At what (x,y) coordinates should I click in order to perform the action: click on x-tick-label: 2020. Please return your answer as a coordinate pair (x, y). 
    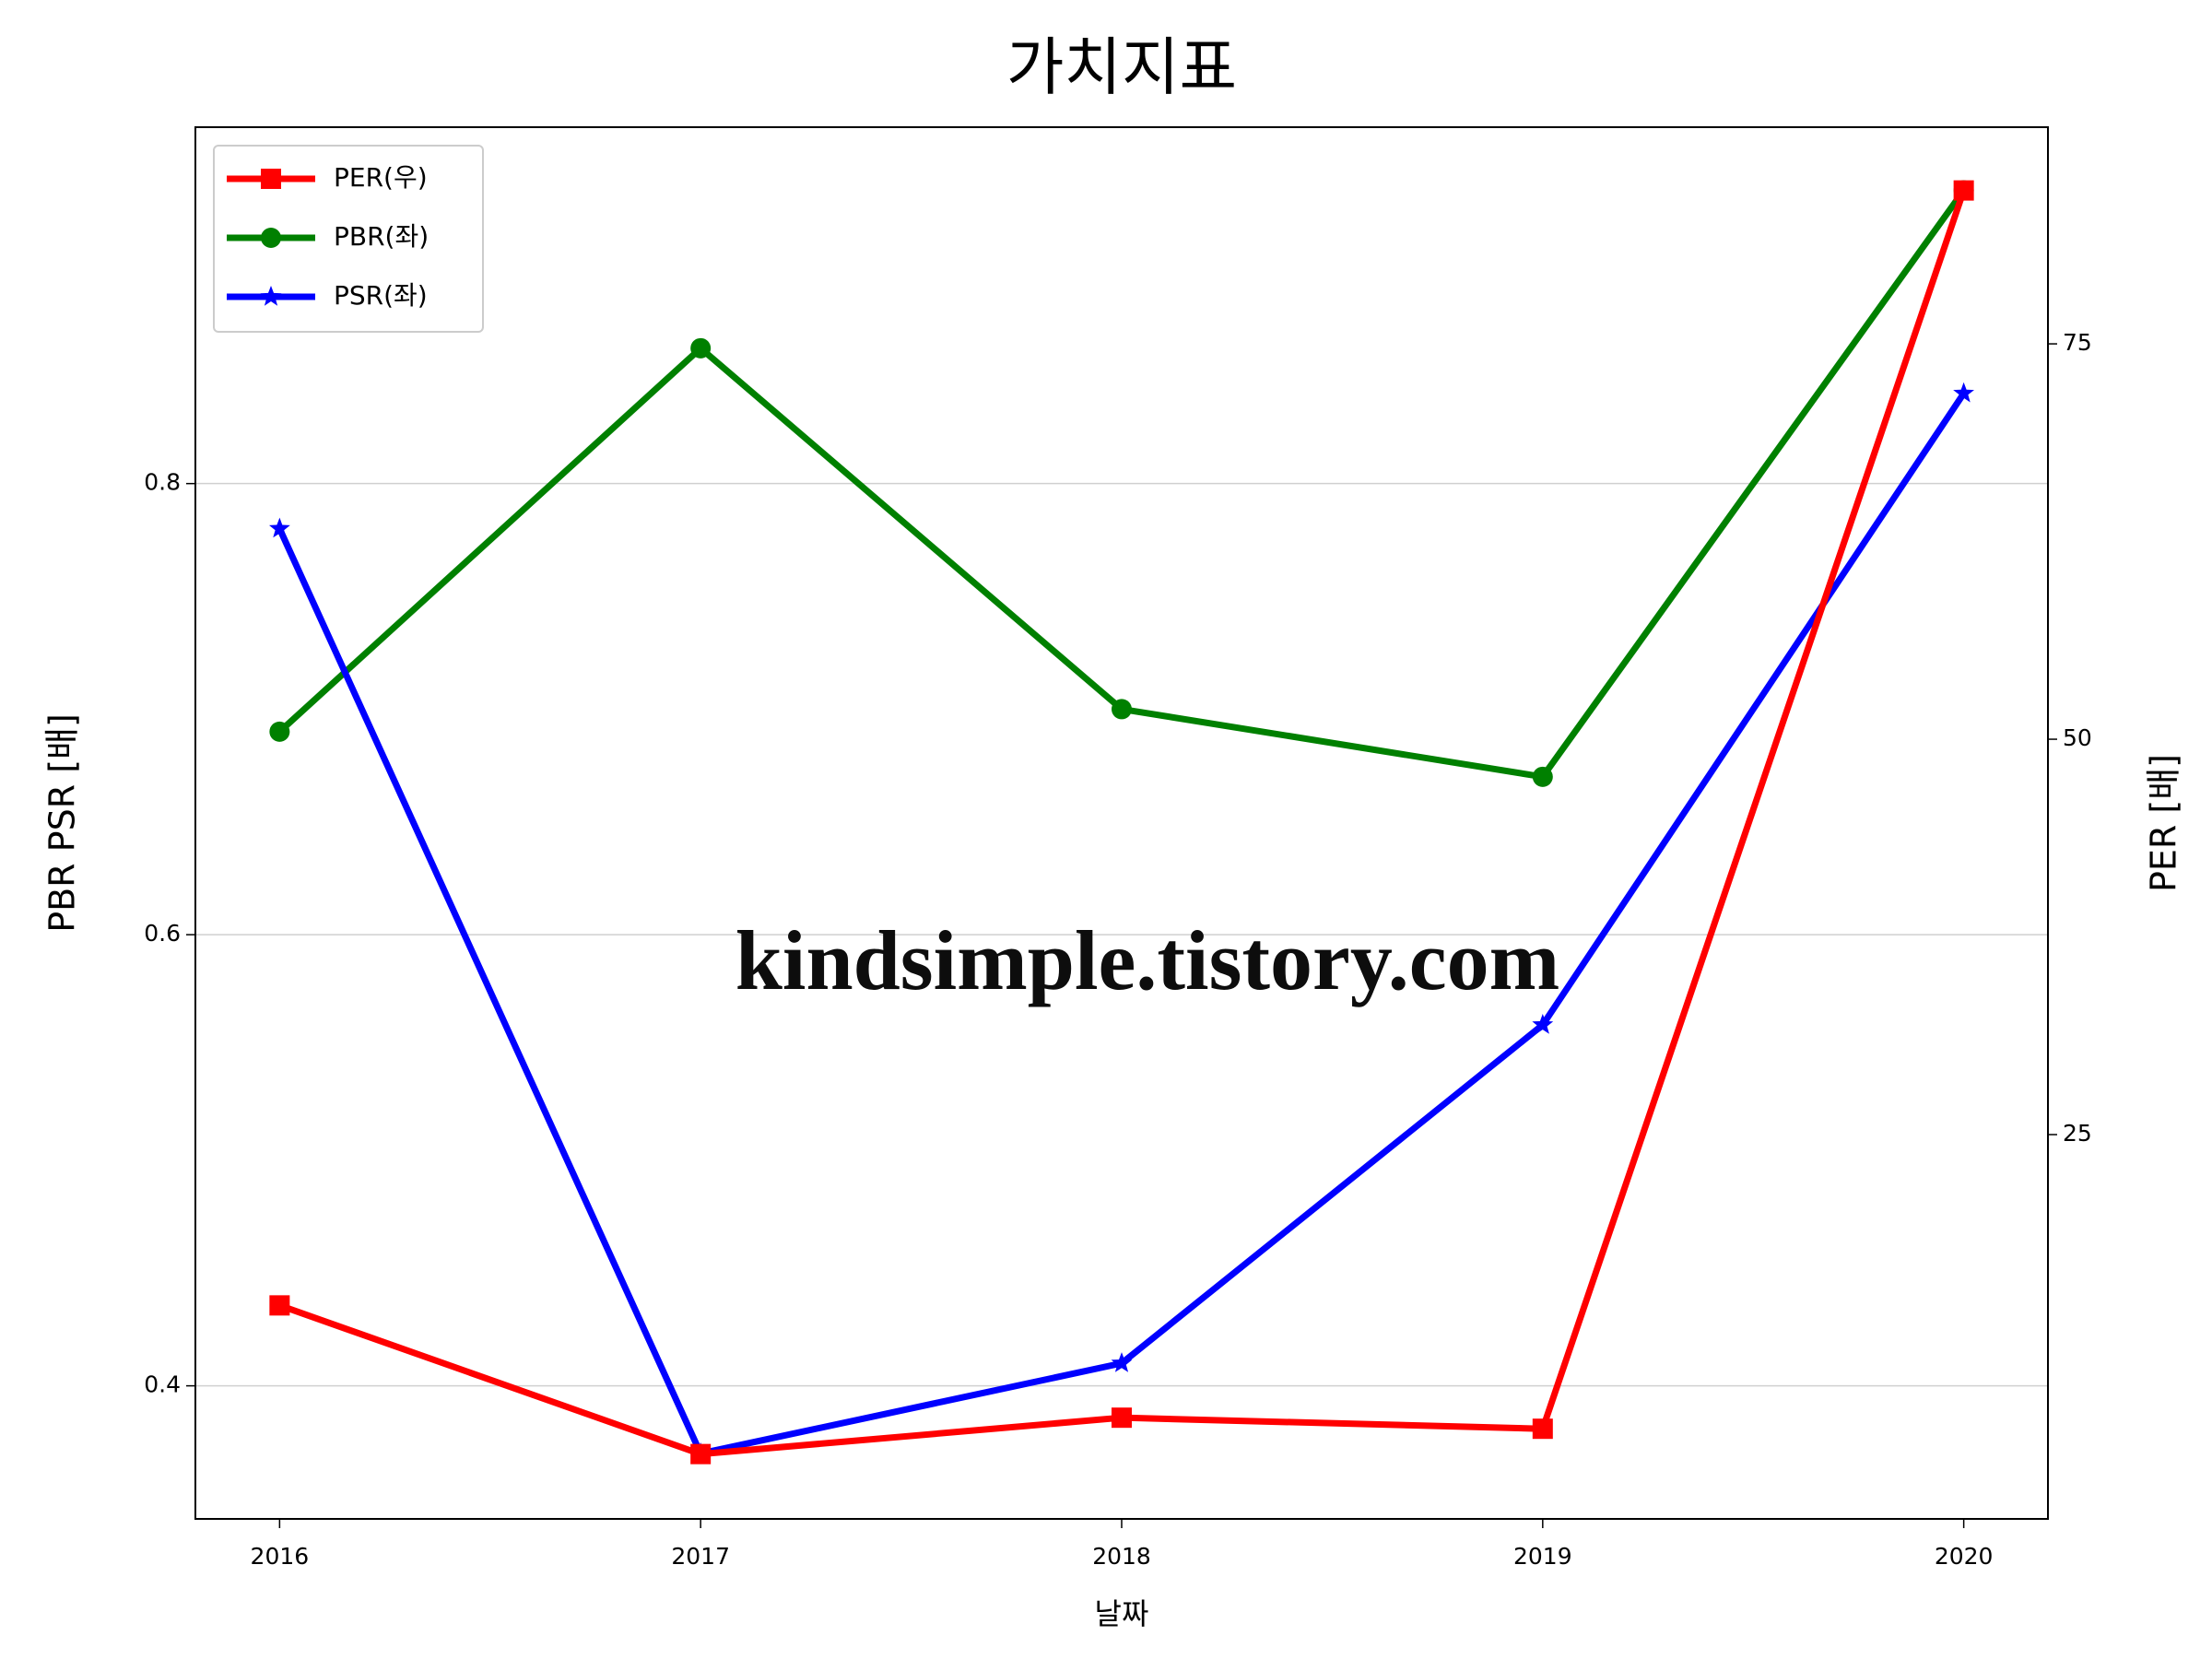
    Looking at the image, I should click on (1964, 1556).